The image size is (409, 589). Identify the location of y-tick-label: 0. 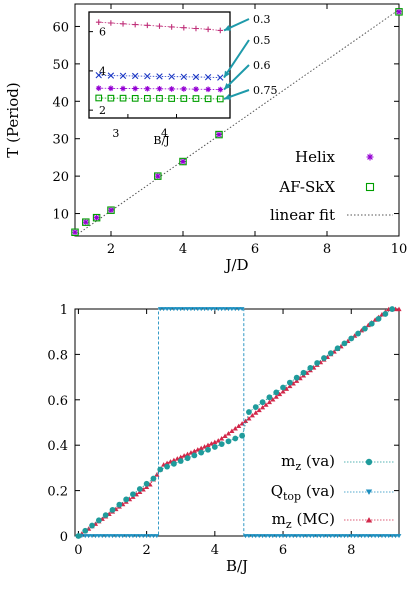
(64, 537).